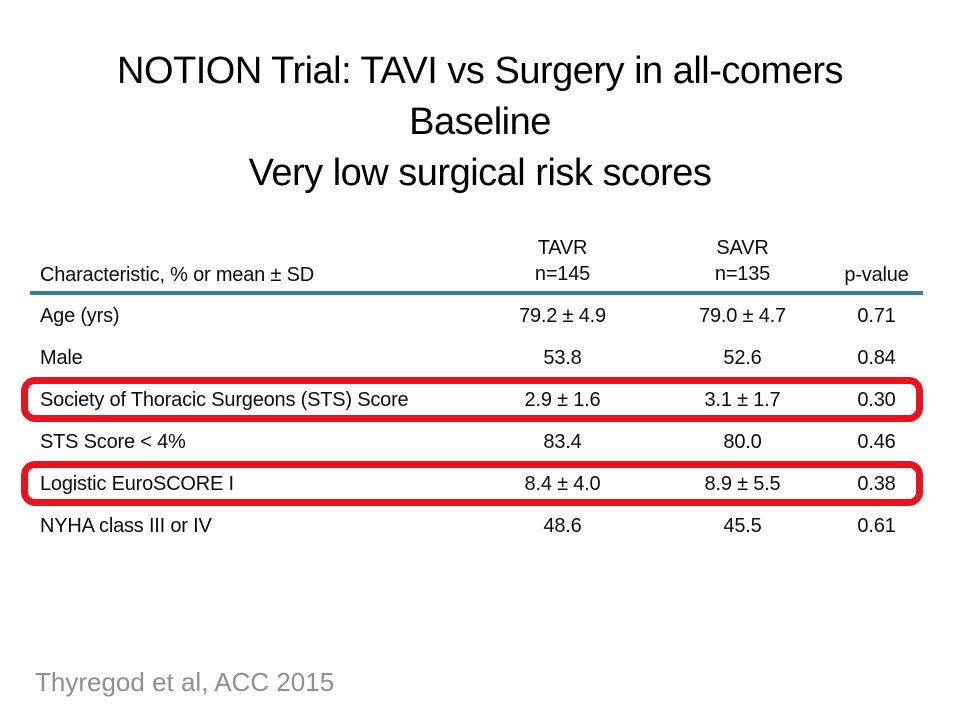 This screenshot has height=720, width=960. Describe the element at coordinates (742, 262) in the screenshot. I see `header-savr: SAVR n=135` at that location.